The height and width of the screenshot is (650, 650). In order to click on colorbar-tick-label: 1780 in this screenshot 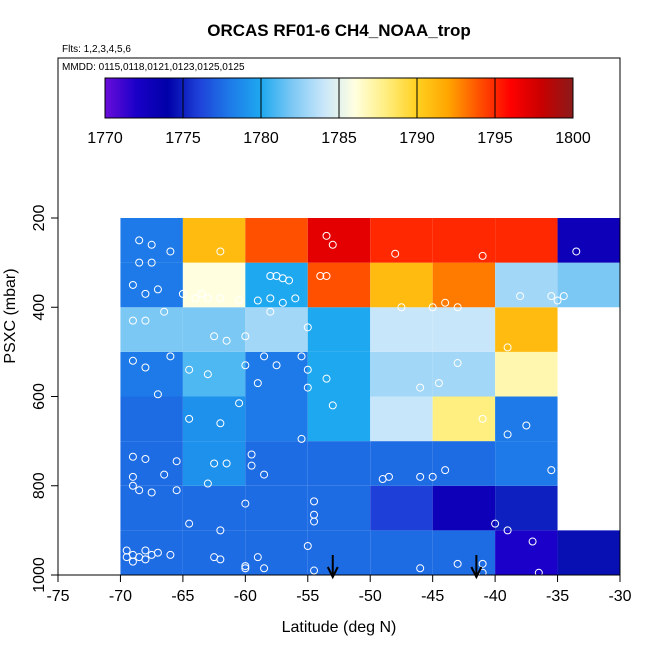, I will do `click(261, 138)`.